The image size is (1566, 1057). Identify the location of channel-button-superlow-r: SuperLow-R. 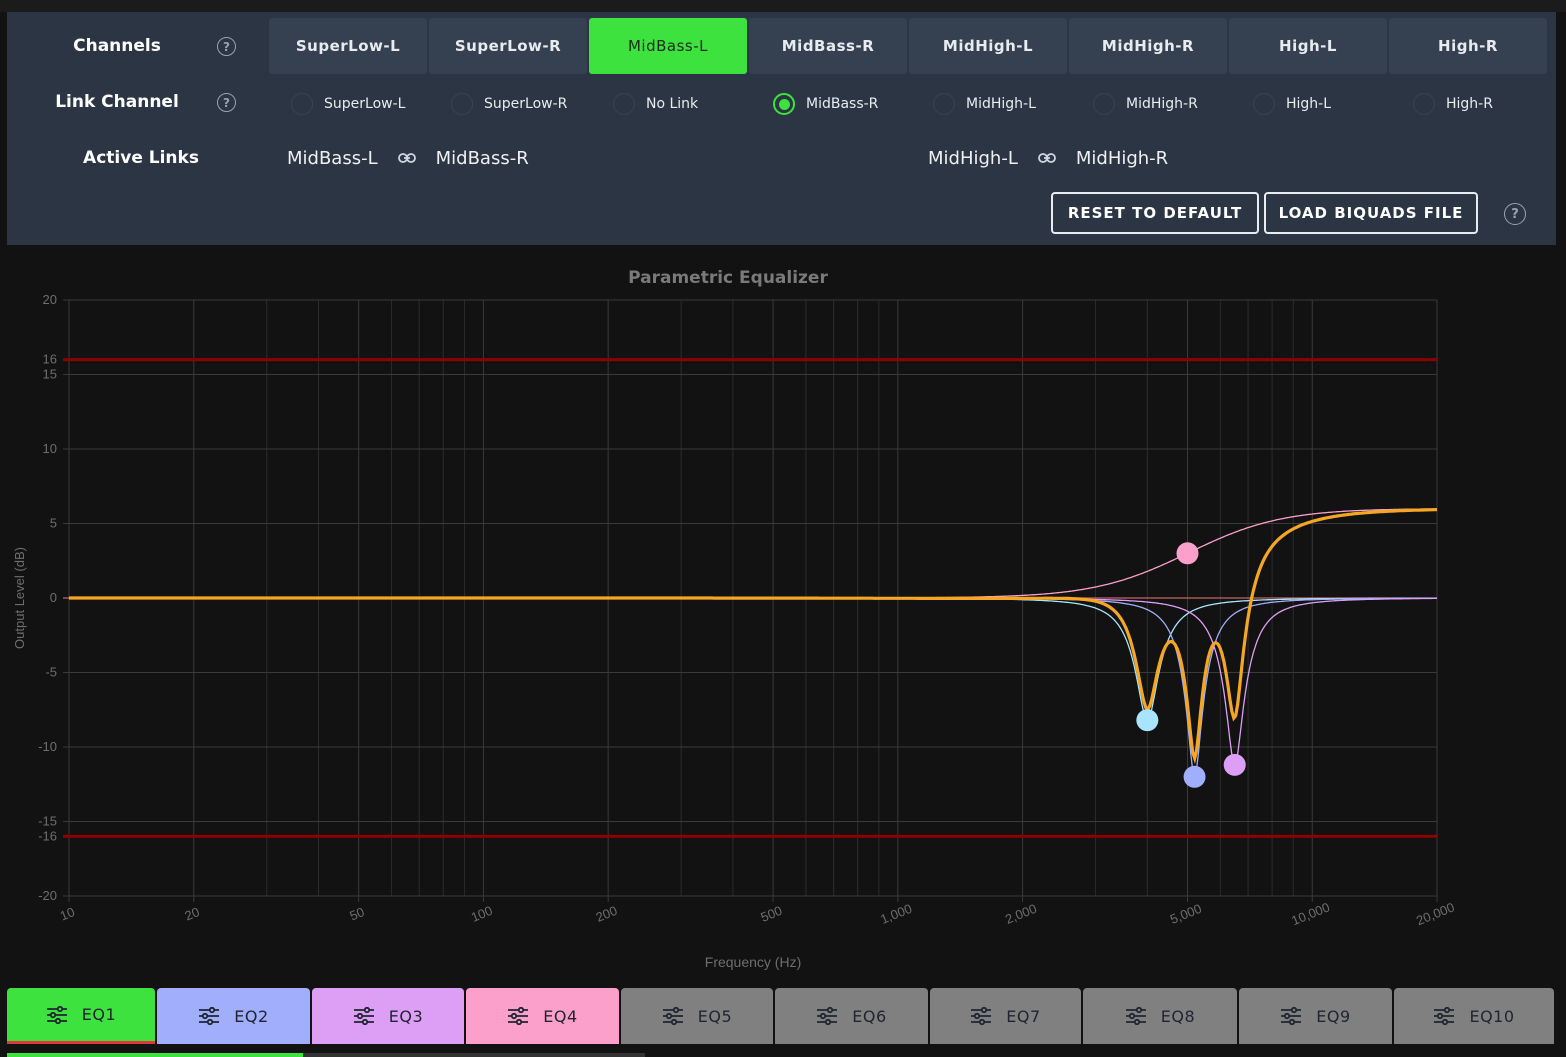
(508, 46).